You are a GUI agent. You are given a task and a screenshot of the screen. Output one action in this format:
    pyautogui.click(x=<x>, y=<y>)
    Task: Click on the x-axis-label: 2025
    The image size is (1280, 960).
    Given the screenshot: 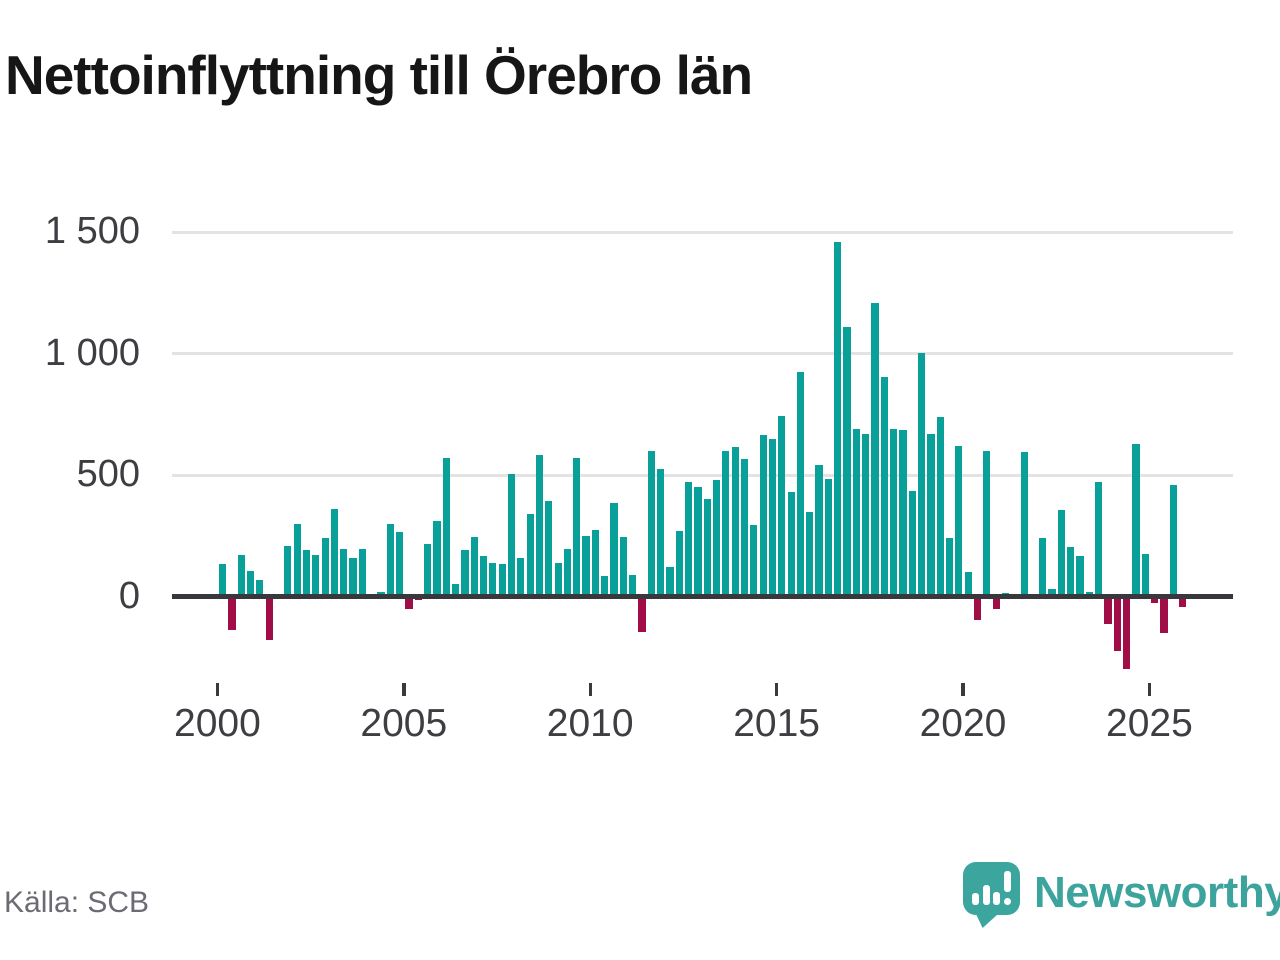 What is the action you would take?
    pyautogui.click(x=1149, y=723)
    